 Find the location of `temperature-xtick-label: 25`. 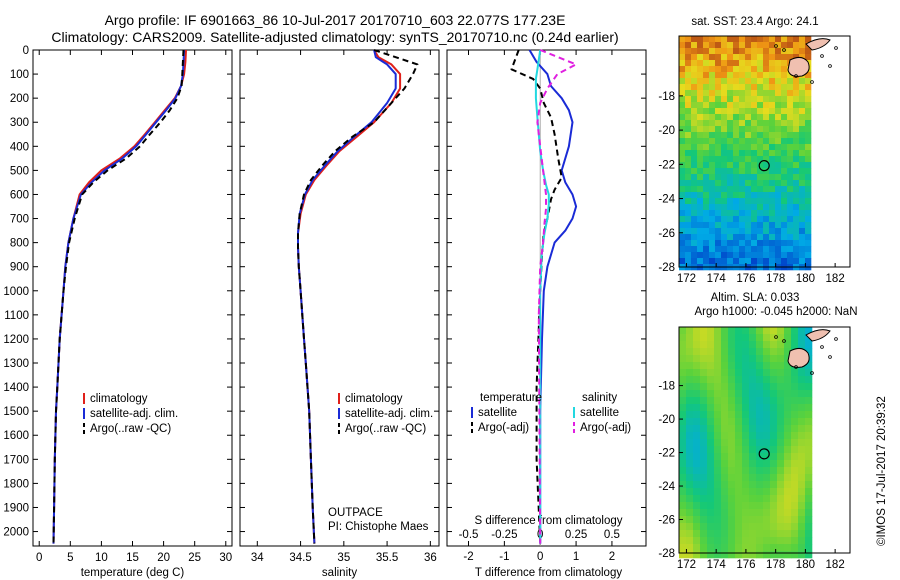

temperature-xtick-label: 25 is located at coordinates (194, 558).